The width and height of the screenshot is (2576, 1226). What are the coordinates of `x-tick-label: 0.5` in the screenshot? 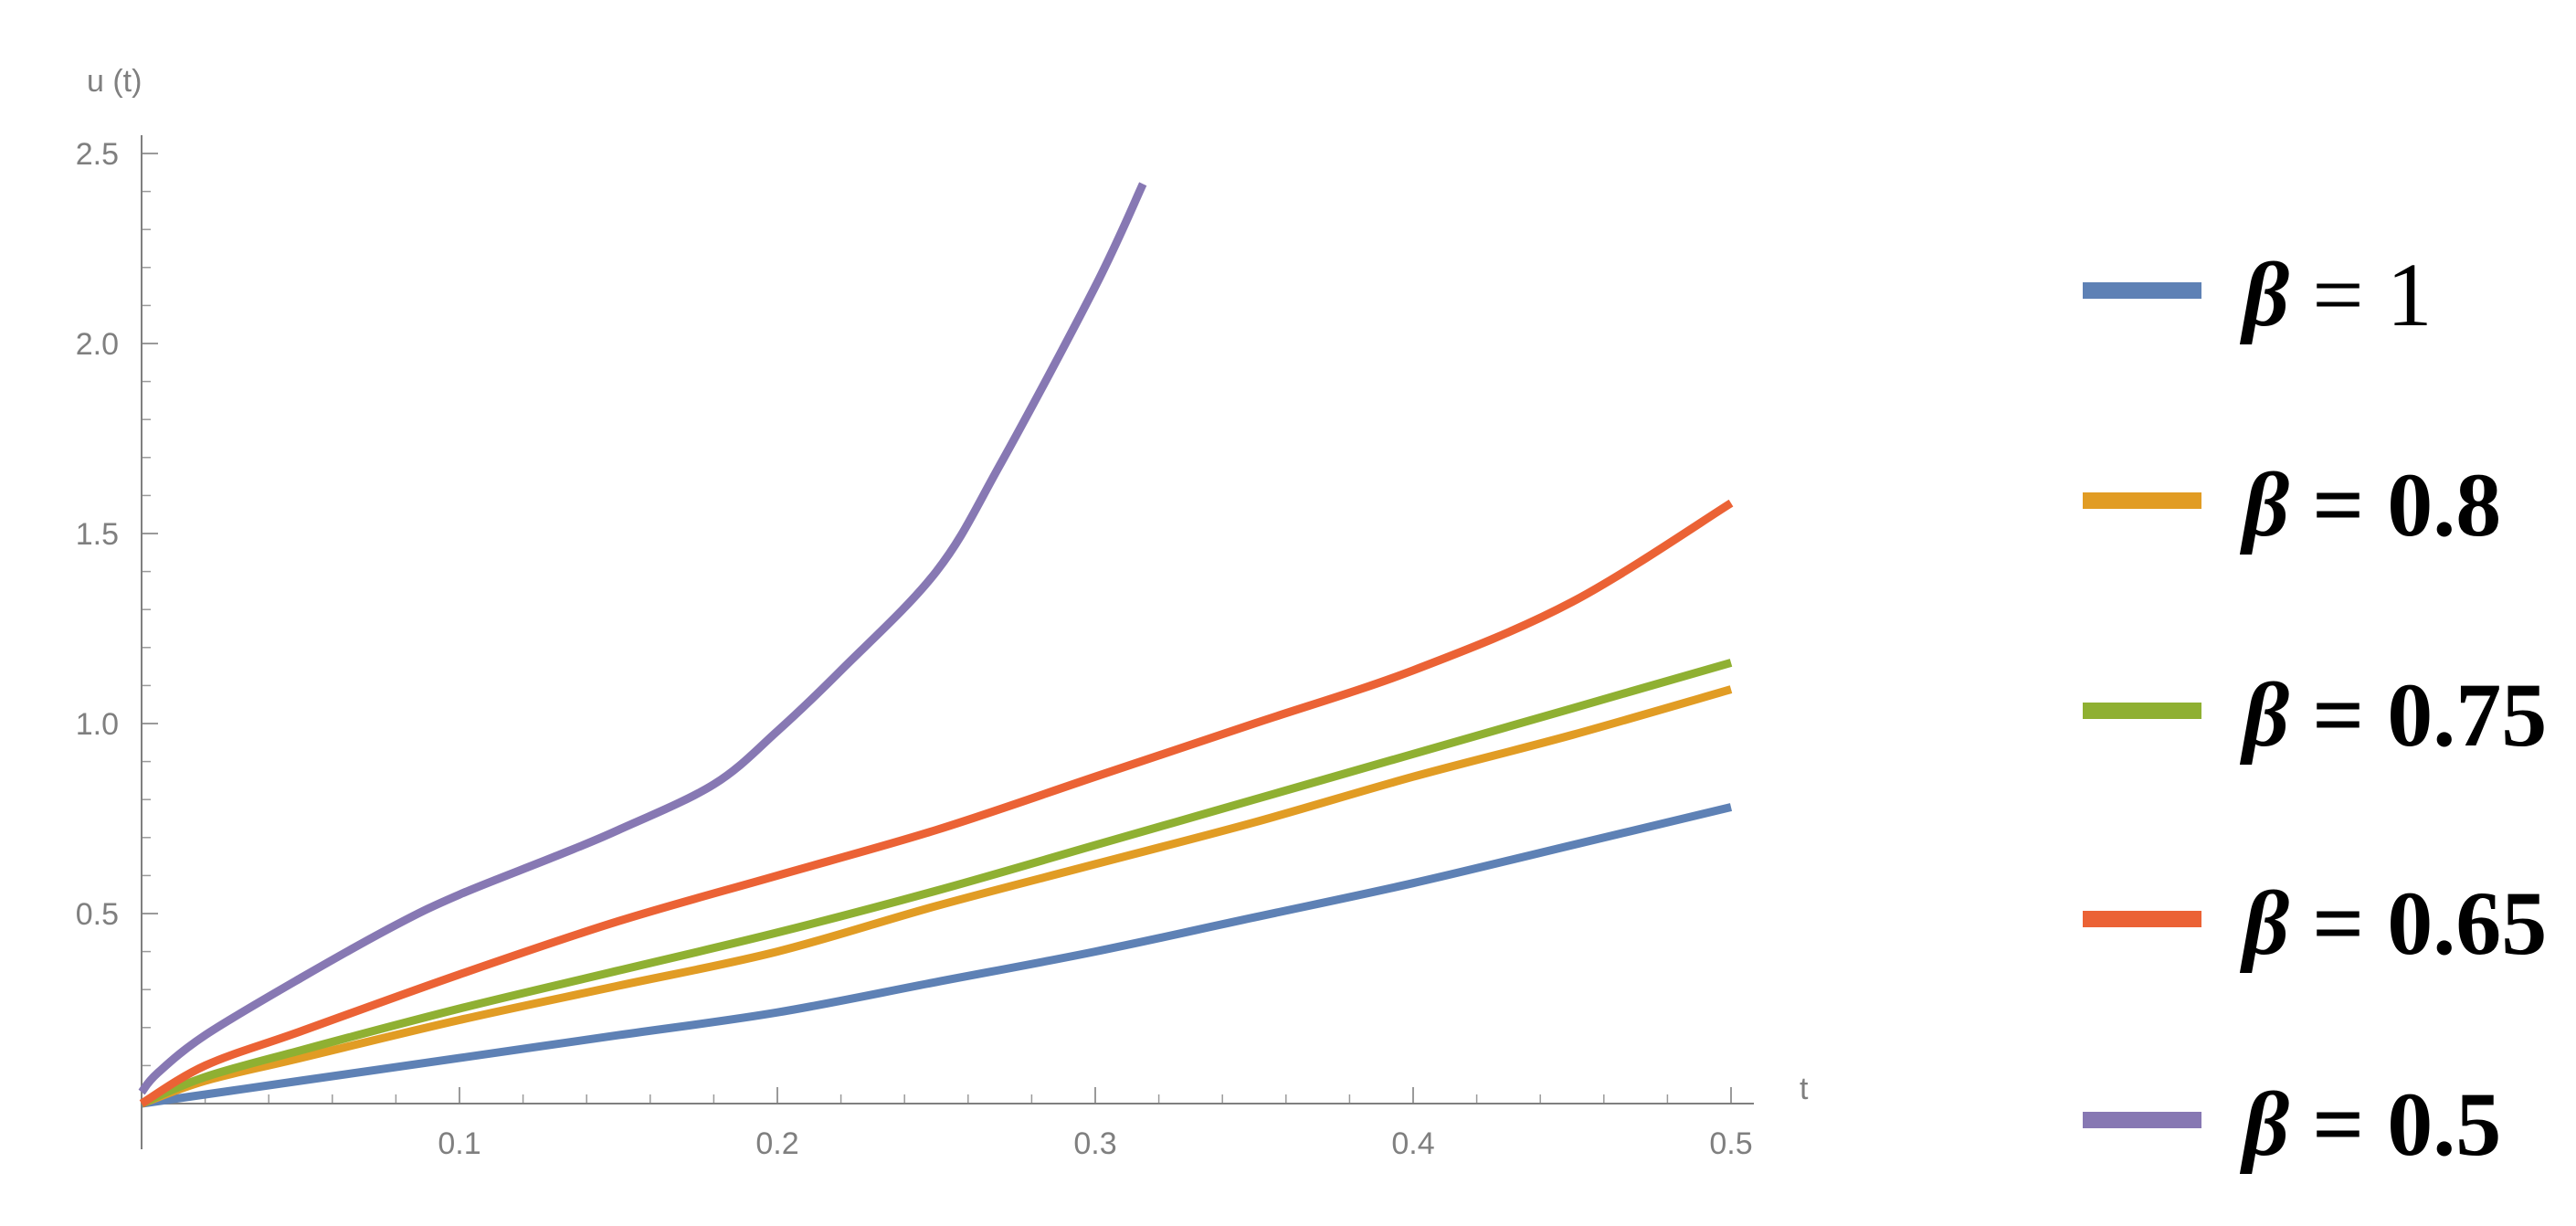 It's located at (1730, 1143).